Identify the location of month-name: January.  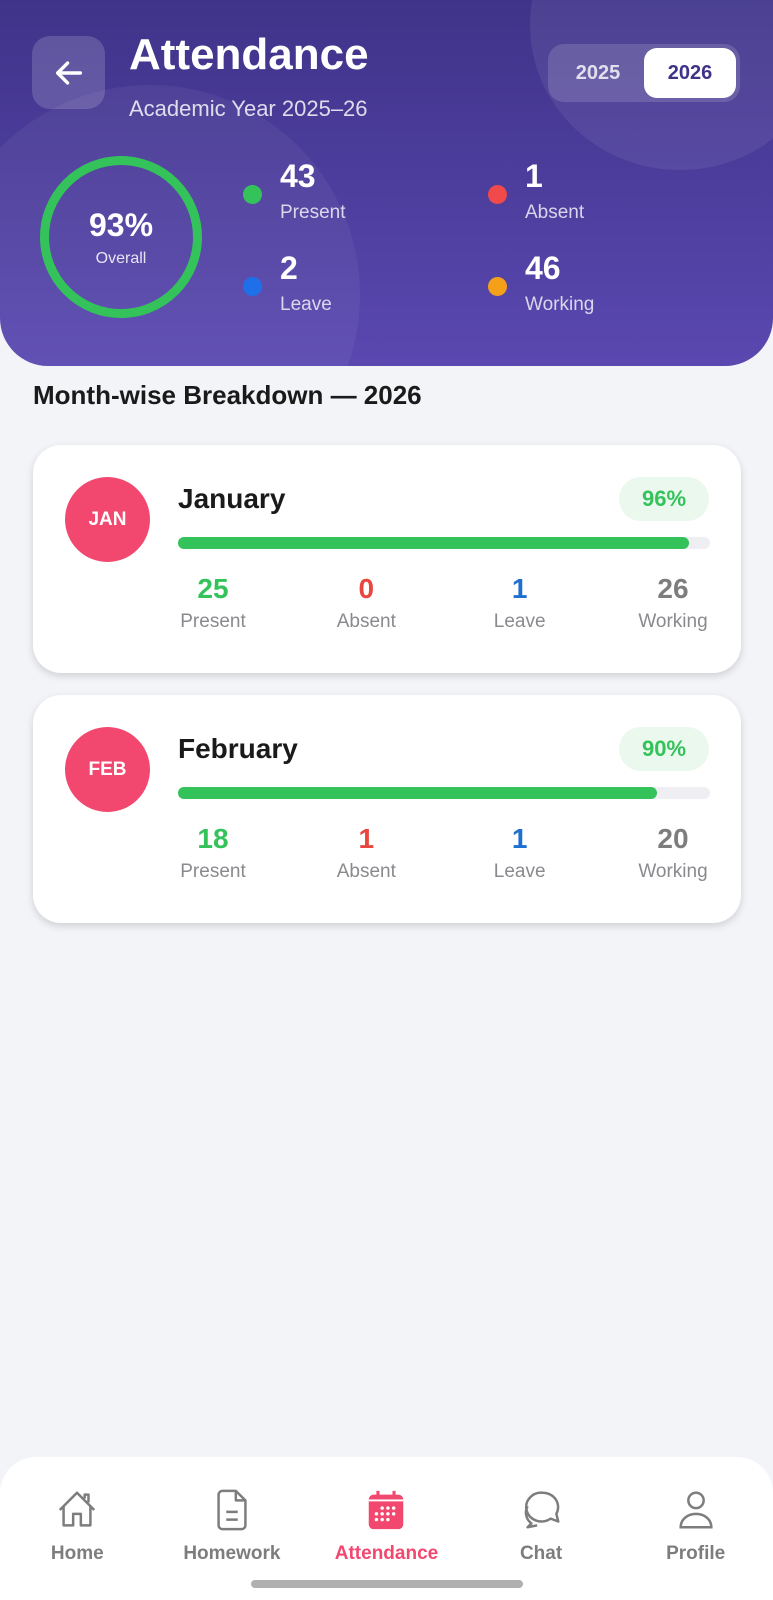
(232, 498).